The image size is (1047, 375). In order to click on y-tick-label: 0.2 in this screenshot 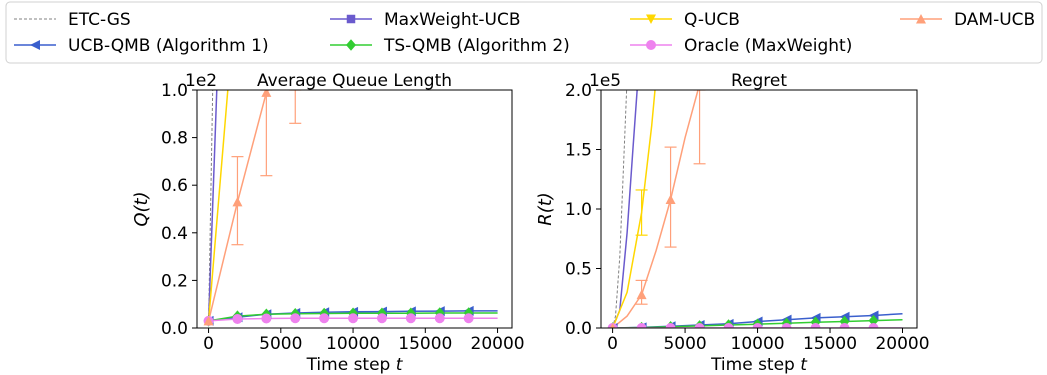, I will do `click(174, 281)`.